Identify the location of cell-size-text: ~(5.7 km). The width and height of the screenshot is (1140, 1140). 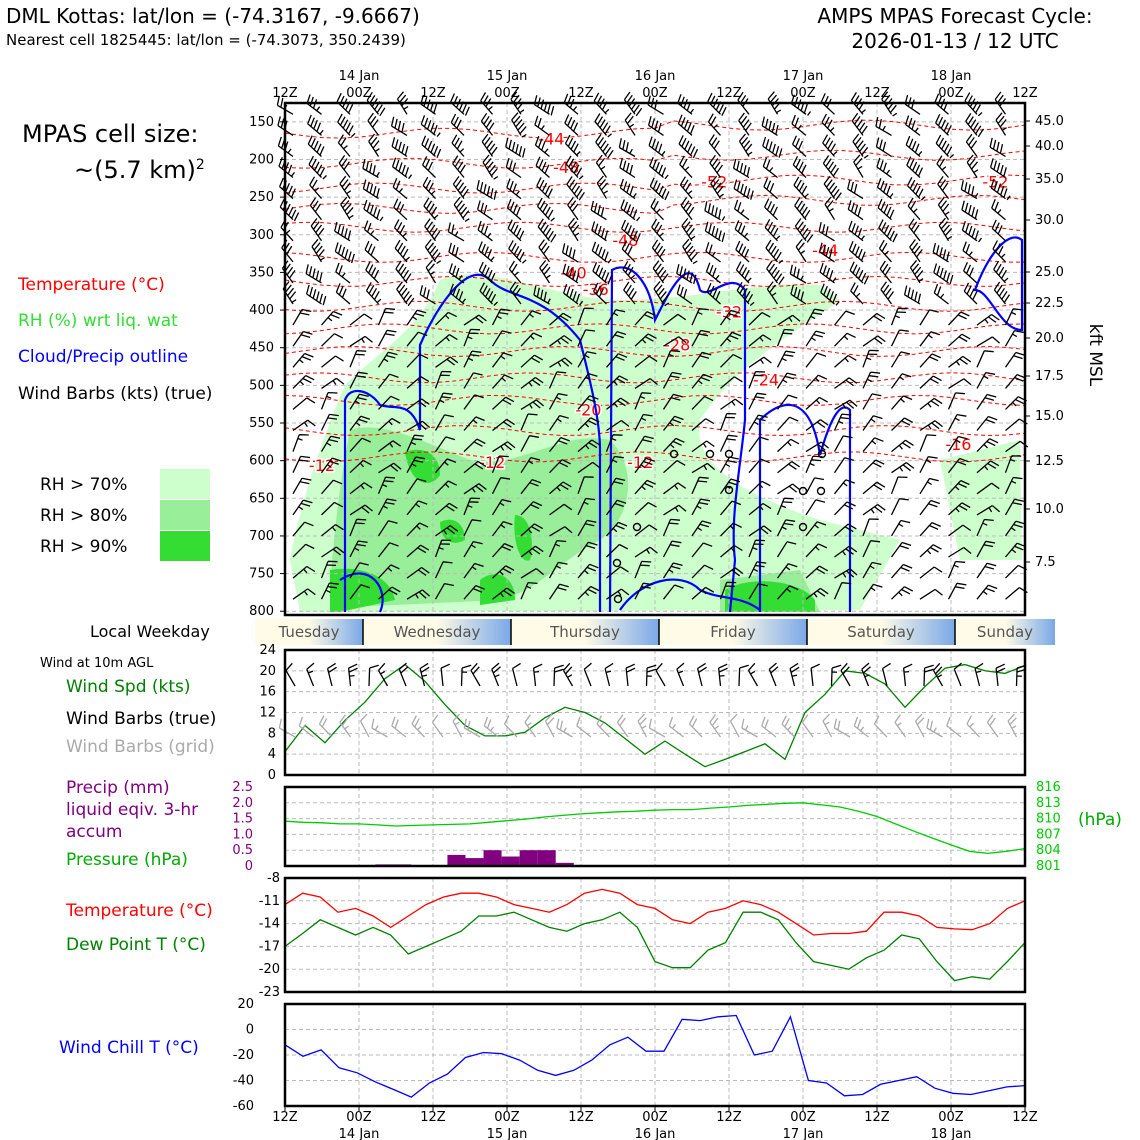
(135, 170).